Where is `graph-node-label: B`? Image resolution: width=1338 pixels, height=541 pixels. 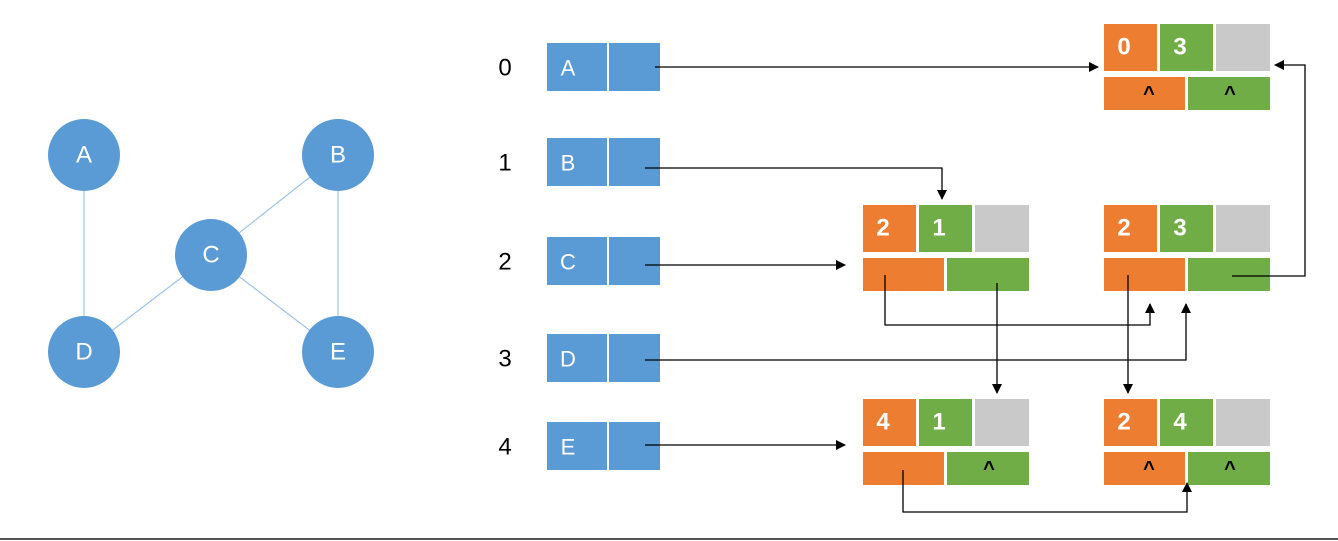 graph-node-label: B is located at coordinates (338, 155).